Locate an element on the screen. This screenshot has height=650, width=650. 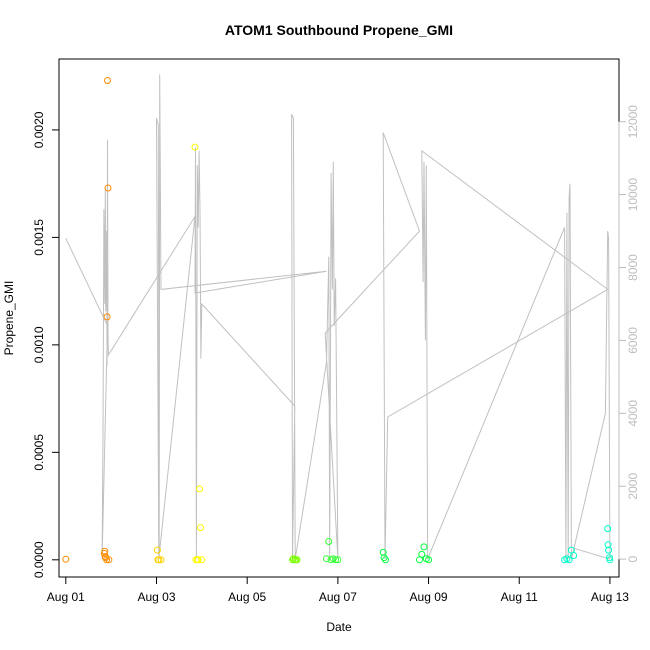
x-axis-label: Date is located at coordinates (339, 627).